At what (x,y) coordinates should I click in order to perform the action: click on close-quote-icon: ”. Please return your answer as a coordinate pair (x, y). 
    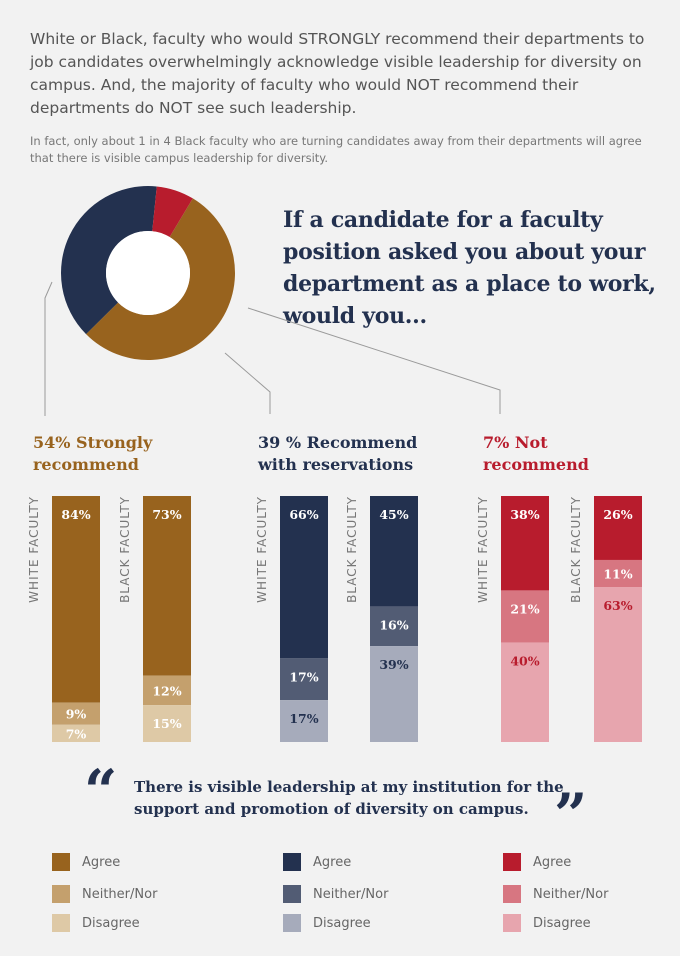
    Looking at the image, I should click on (571, 815).